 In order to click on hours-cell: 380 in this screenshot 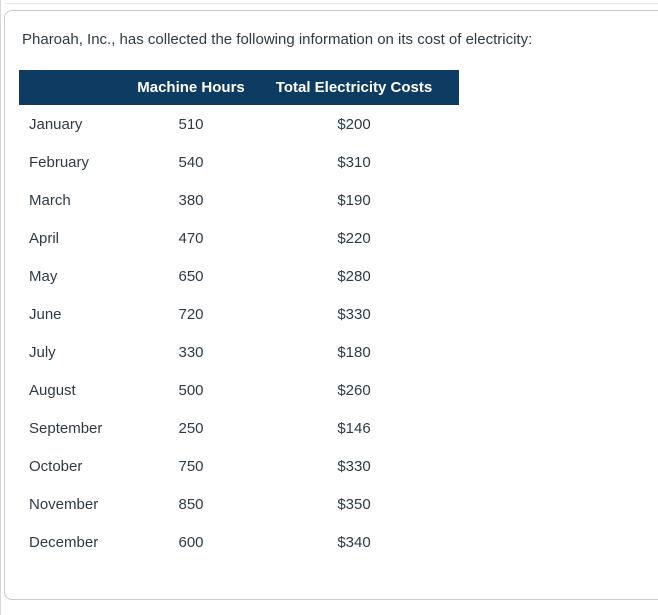, I will do `click(191, 200)`.